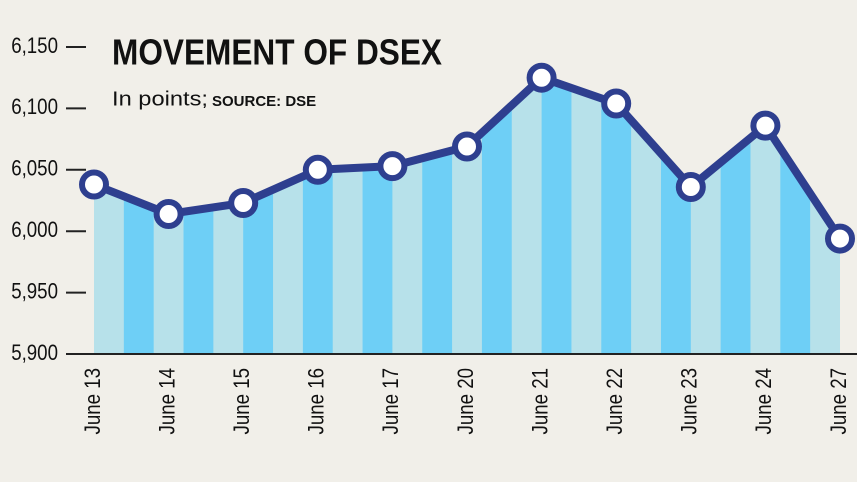  I want to click on y-tick-label: 6,050, so click(34, 169).